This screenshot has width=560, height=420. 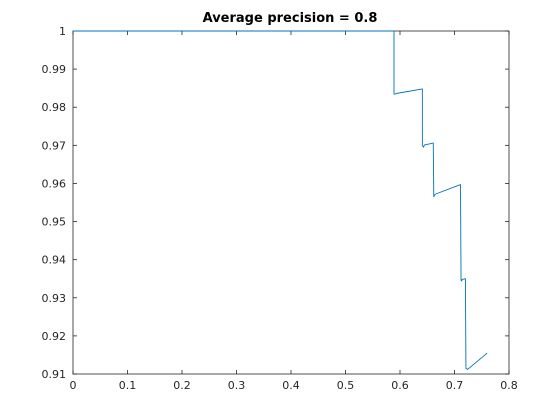 I want to click on x-tick-label: 0.6, so click(x=400, y=385).